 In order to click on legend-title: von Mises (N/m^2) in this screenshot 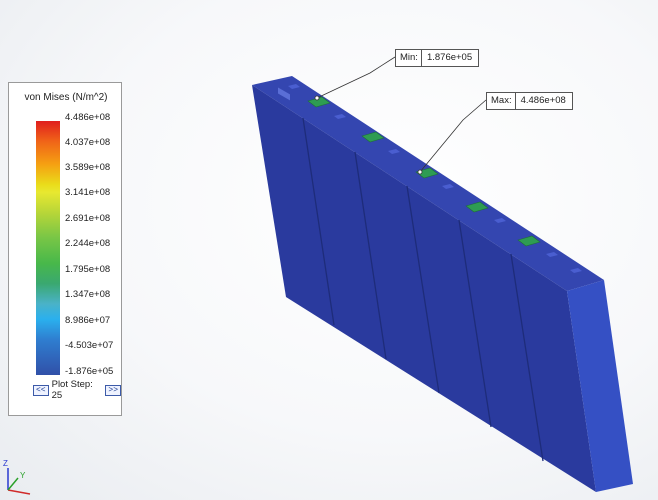, I will do `click(66, 97)`.